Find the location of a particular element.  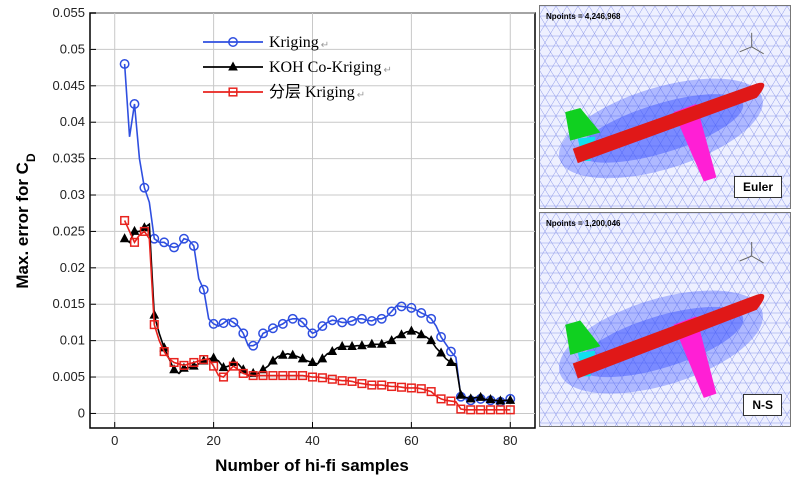

legend-label-kriging: Kriging is located at coordinates (294, 42).